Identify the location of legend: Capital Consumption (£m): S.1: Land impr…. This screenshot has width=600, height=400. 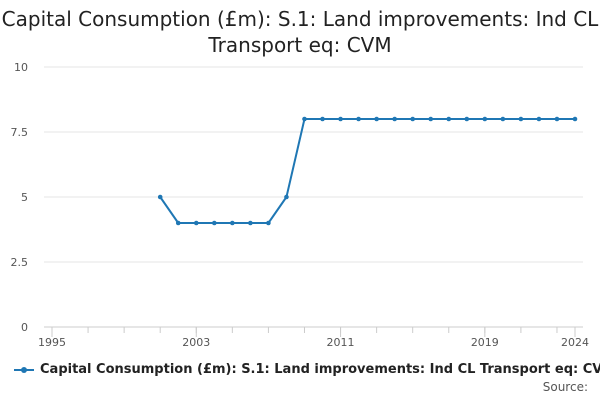
(307, 369).